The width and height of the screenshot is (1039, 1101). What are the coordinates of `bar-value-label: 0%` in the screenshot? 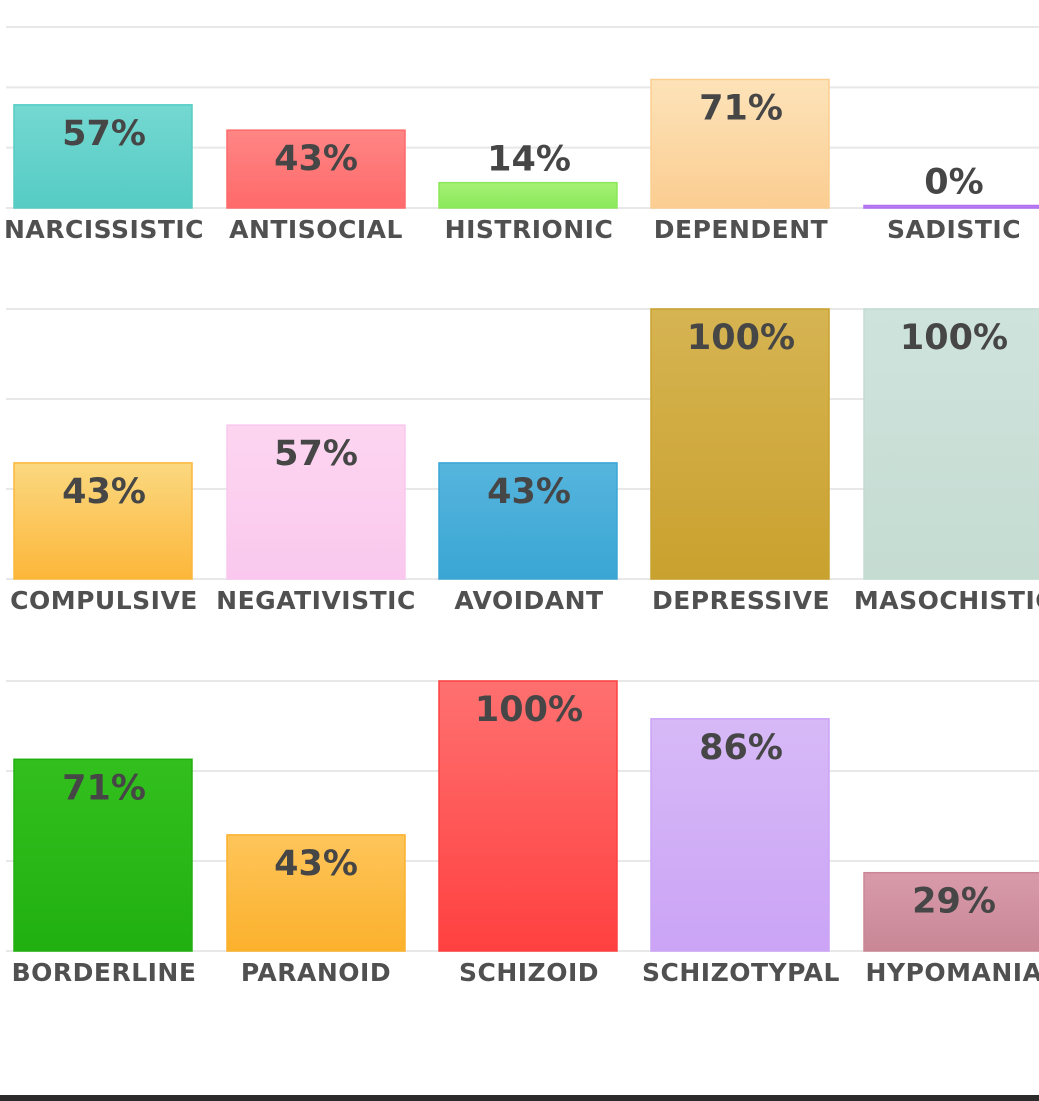 It's located at (953, 183).